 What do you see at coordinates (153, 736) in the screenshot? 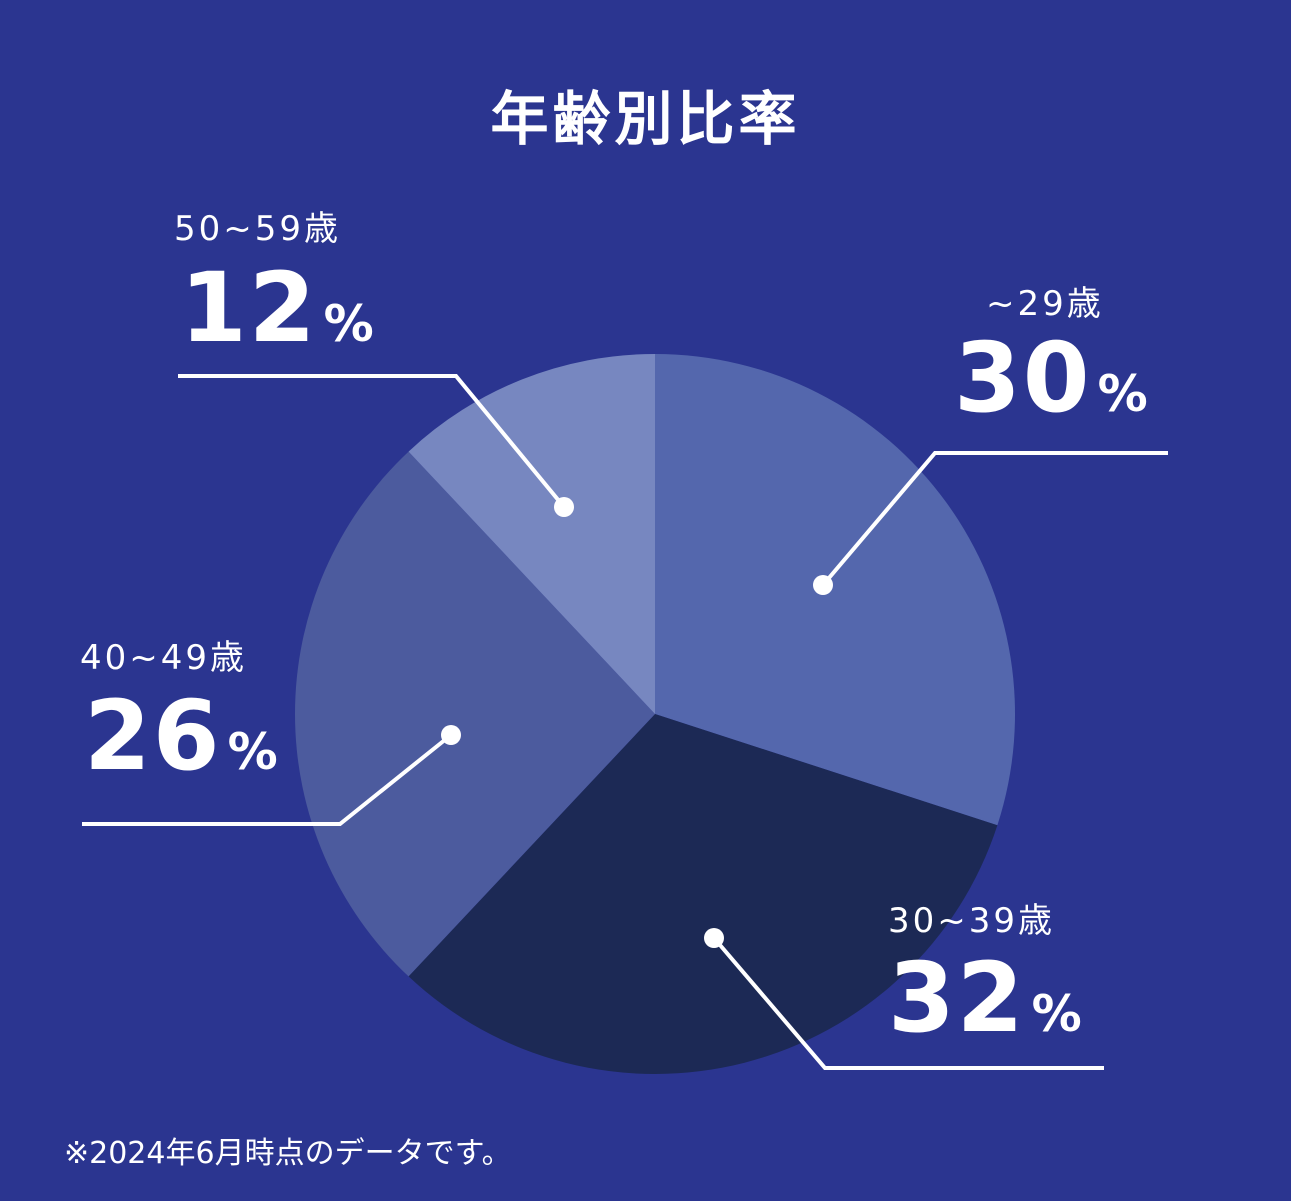
I see `slice-percent: 26` at bounding box center [153, 736].